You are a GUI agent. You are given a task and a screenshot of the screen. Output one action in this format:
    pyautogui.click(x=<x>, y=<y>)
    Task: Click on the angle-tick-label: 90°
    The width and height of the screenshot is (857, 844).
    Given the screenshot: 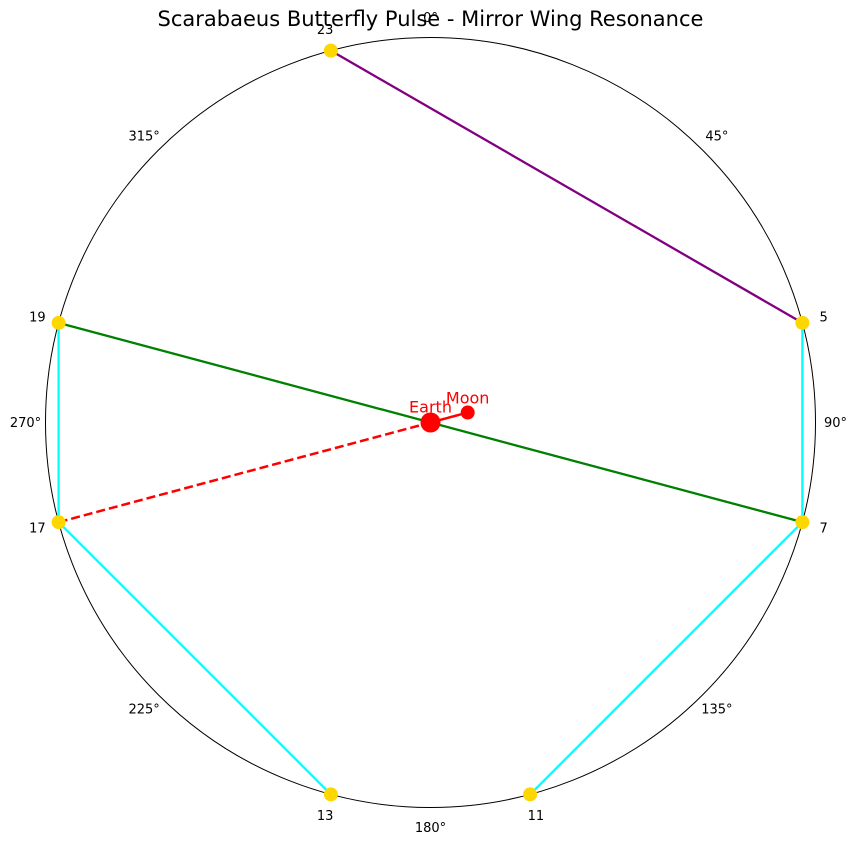 What is the action you would take?
    pyautogui.click(x=835, y=423)
    